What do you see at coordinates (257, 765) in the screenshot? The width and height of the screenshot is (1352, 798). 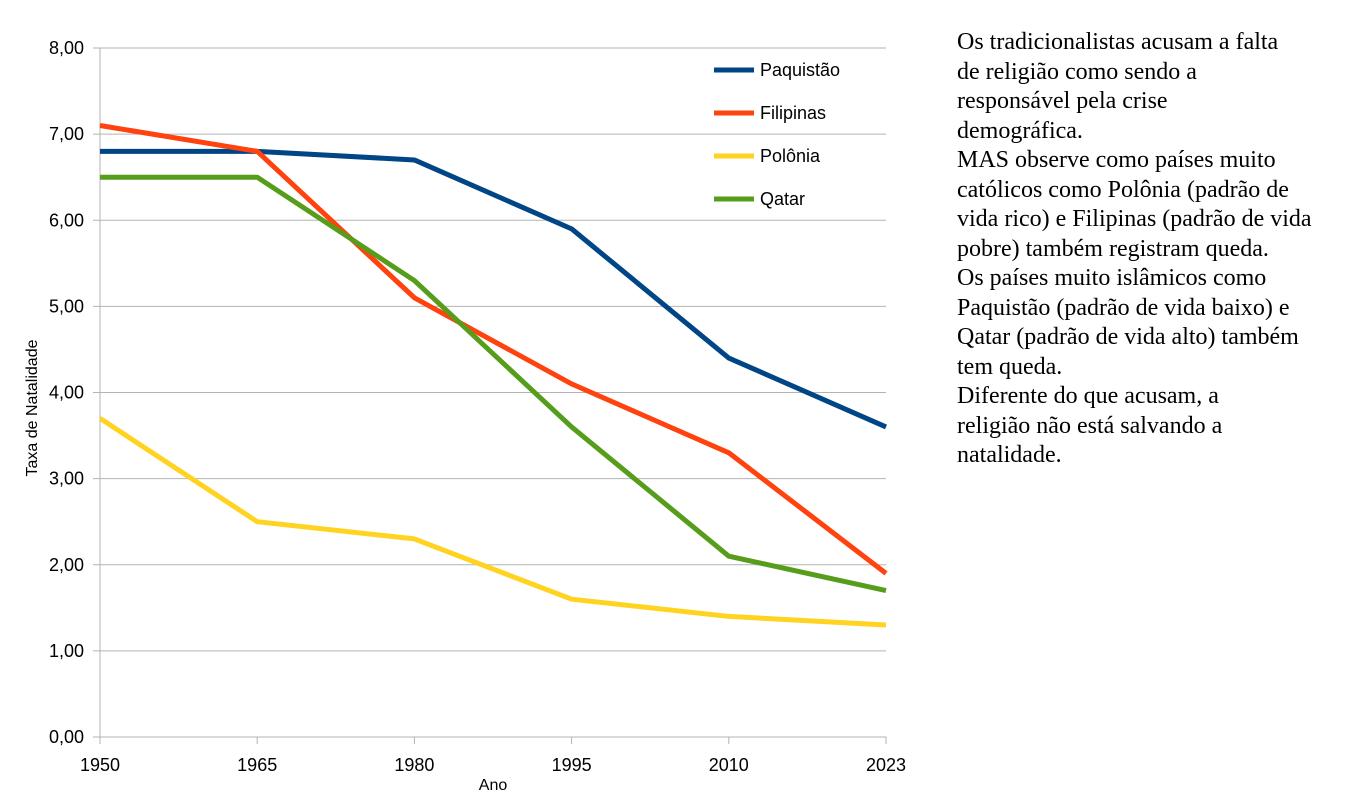 I see `x-tick-label: 1965` at bounding box center [257, 765].